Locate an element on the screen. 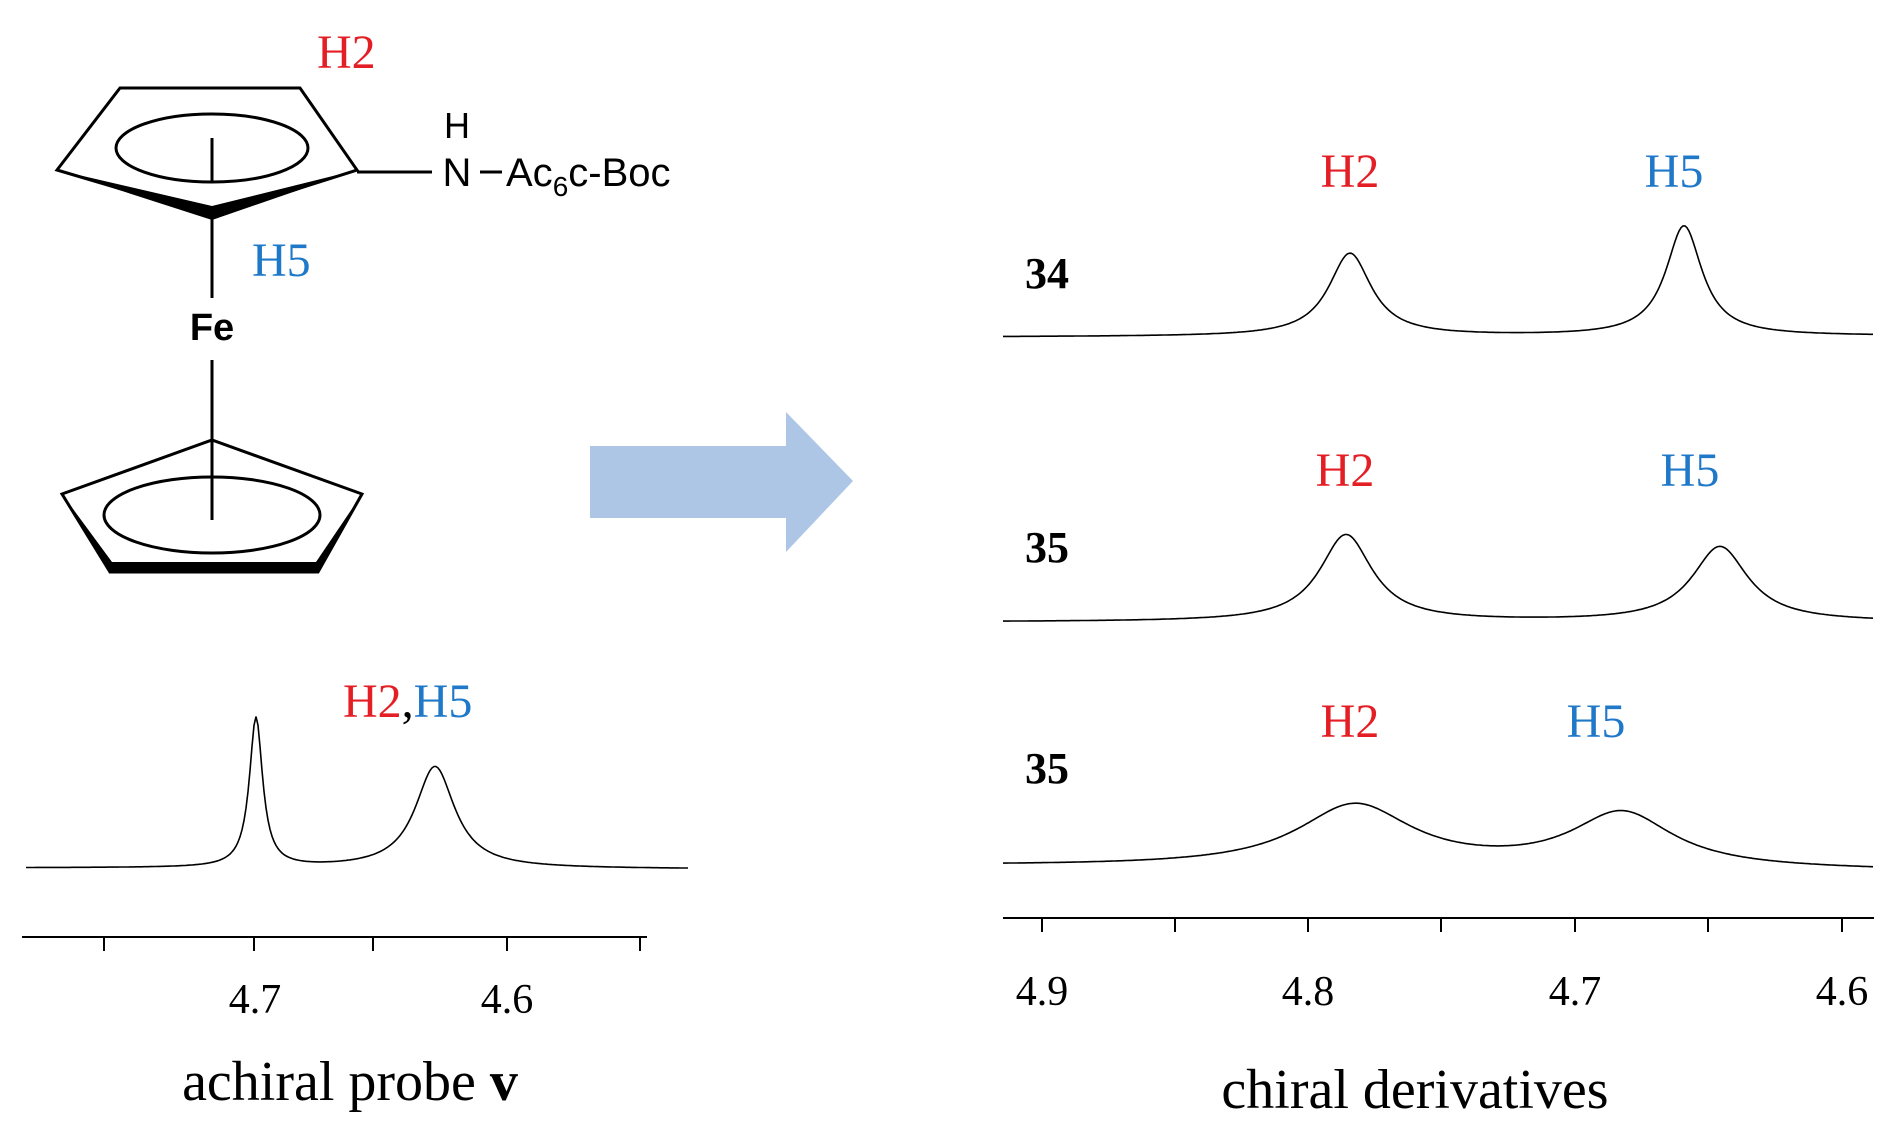  row3-h5-label: H5 is located at coordinates (1596, 721).